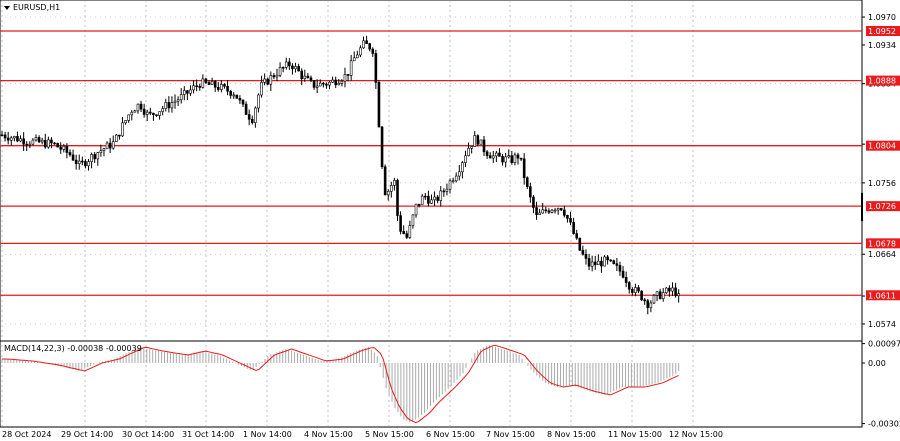  I want to click on level-label: 1.0726, so click(882, 206).